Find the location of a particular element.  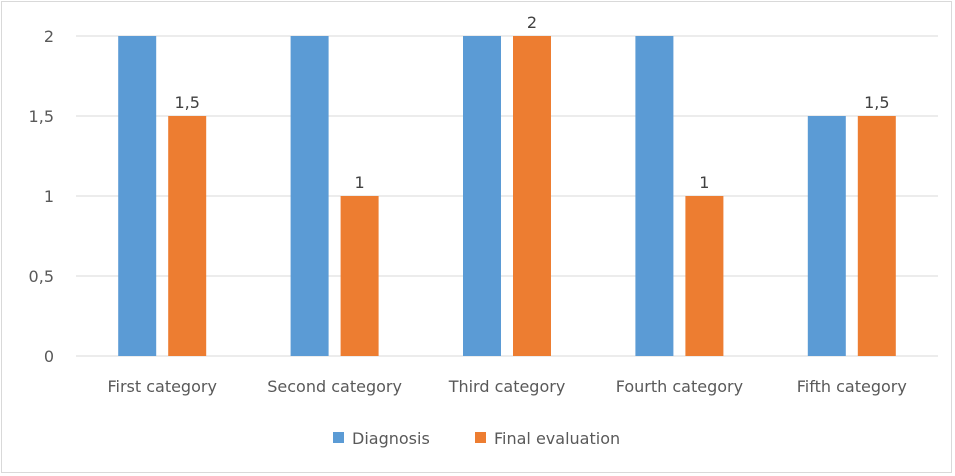

data-label: 2 is located at coordinates (532, 22).